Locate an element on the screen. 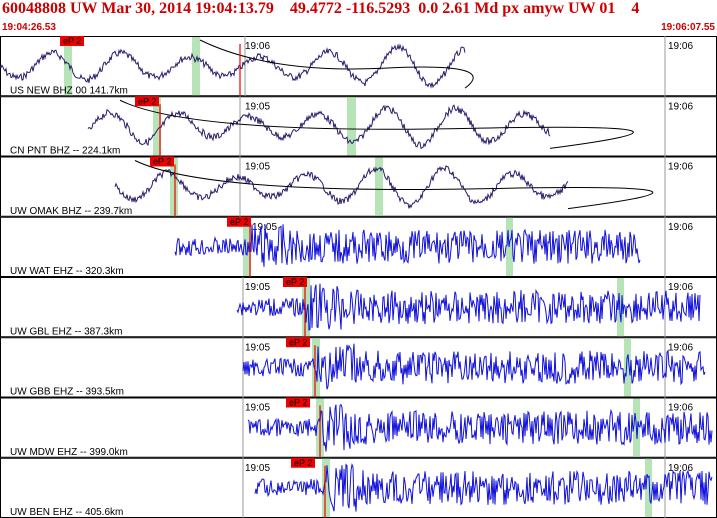 The height and width of the screenshot is (518, 717). trace-row: 19:06 19:06 eP 2 US NEW BHZ 00 141.7km is located at coordinates (358, 66).